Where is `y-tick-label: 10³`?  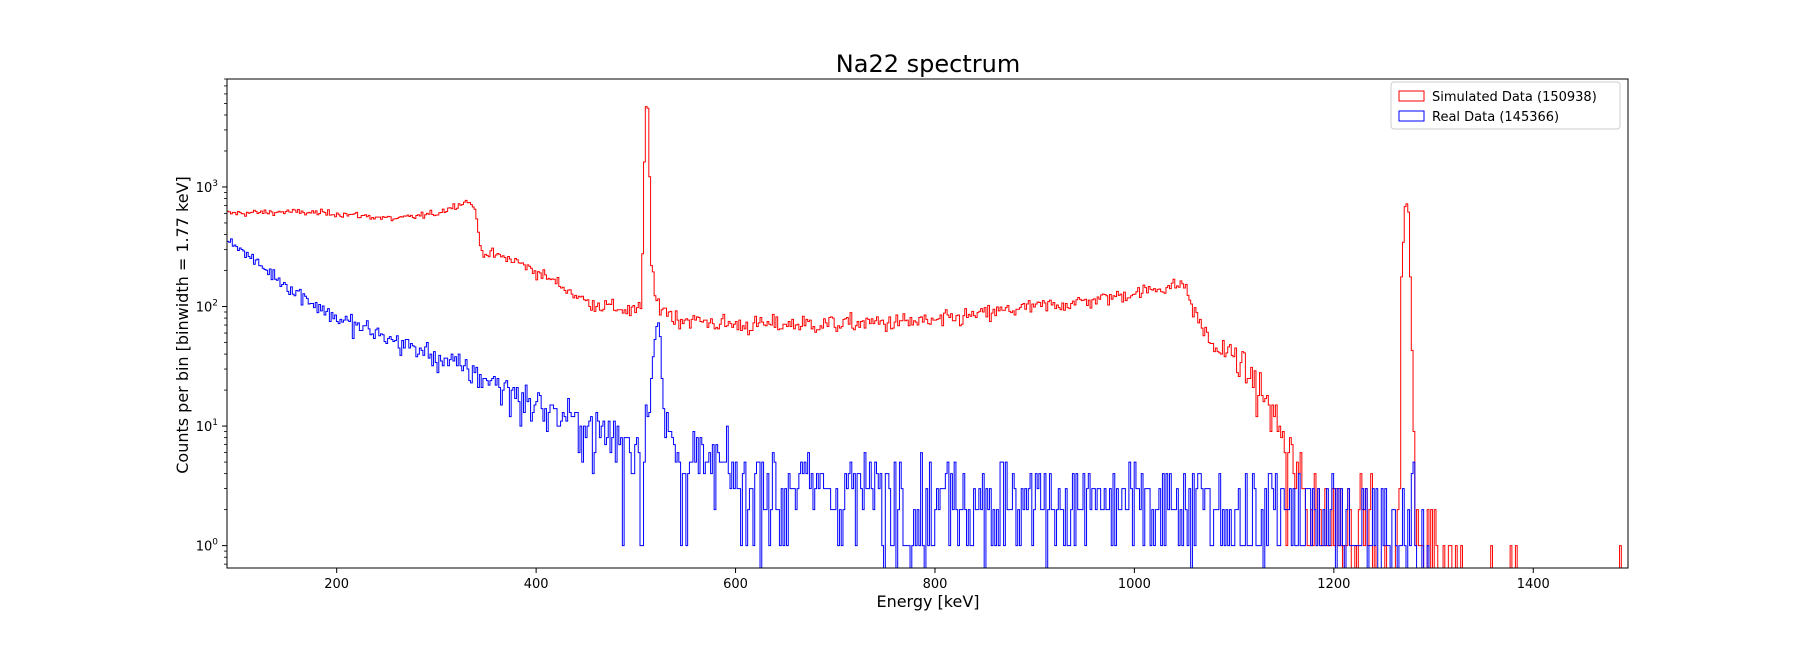
y-tick-label: 10³ is located at coordinates (207, 187).